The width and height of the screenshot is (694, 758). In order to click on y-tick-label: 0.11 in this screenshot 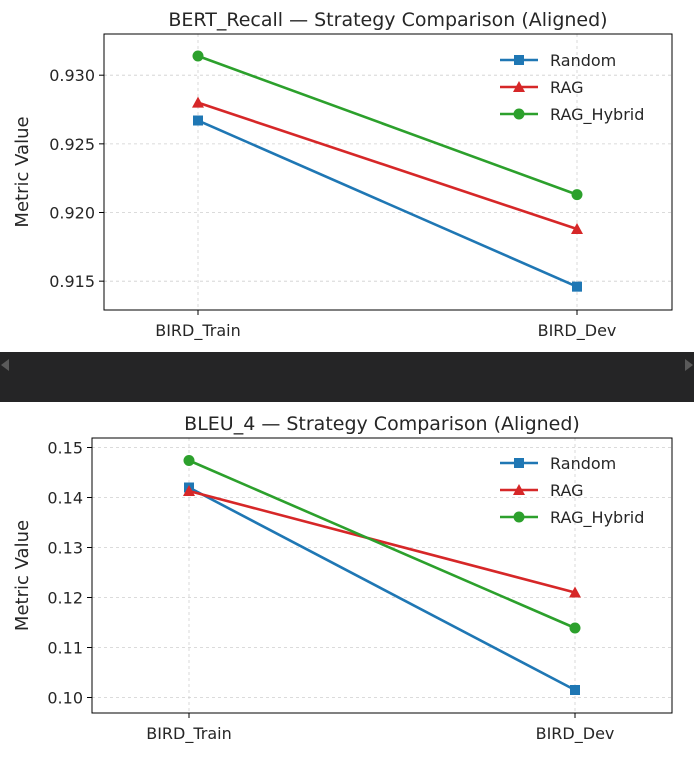, I will do `click(65, 648)`.